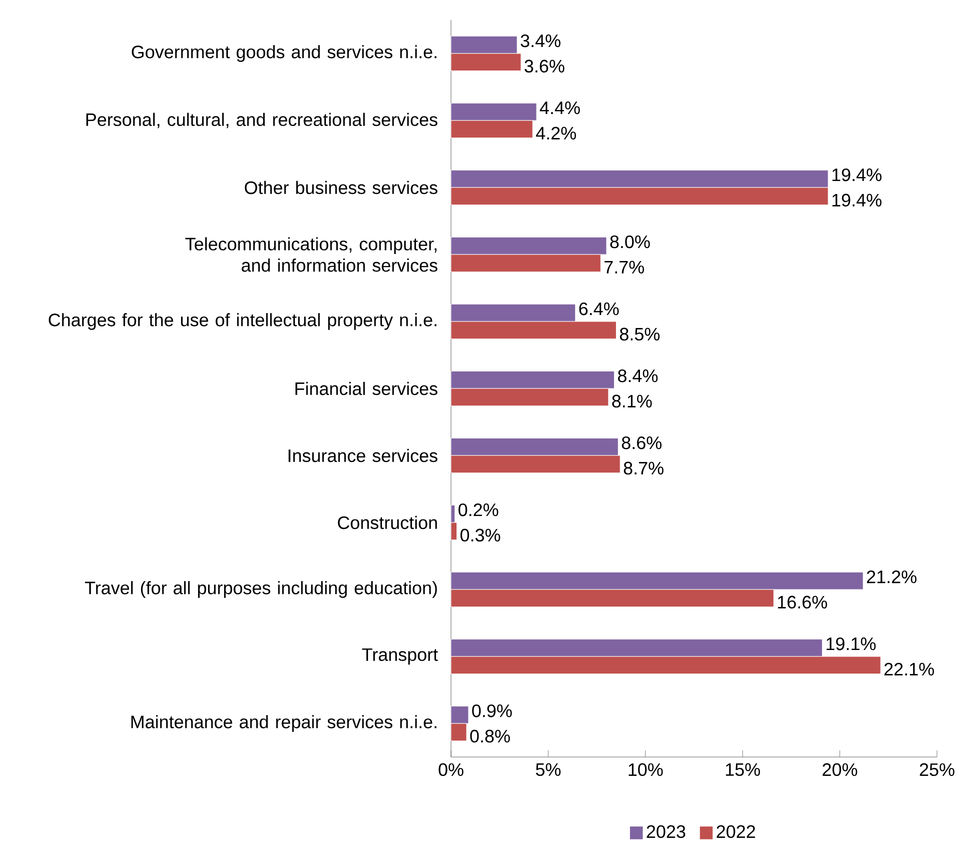  Describe the element at coordinates (400, 656) in the screenshot. I see `y-tick-label: Transport` at that location.